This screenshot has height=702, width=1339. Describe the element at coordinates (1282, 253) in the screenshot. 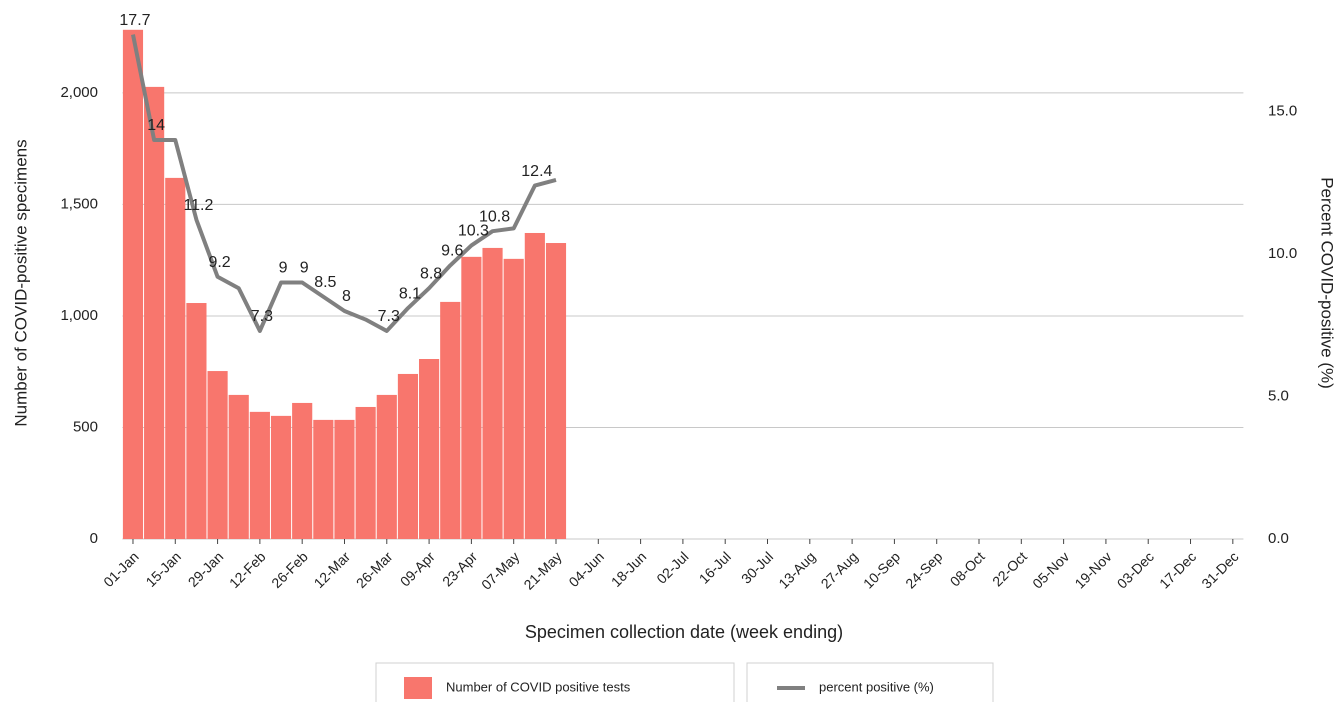

I see `y2-tick-label: 10.0` at that location.